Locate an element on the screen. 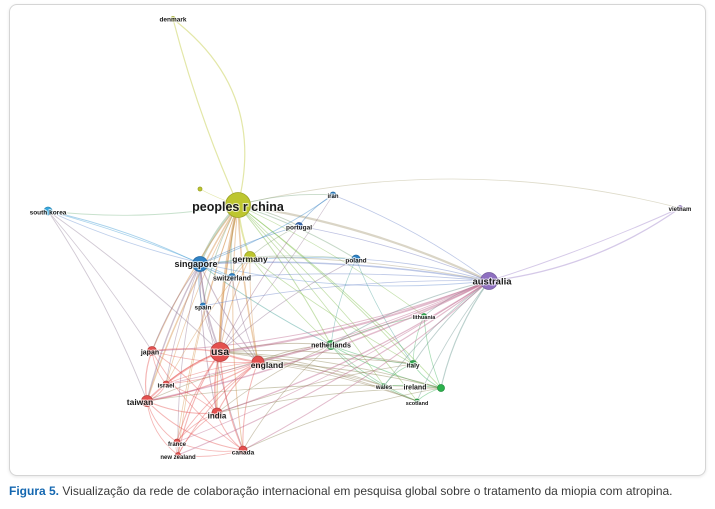 The width and height of the screenshot is (715, 509). edge-de-il is located at coordinates (208, 320).